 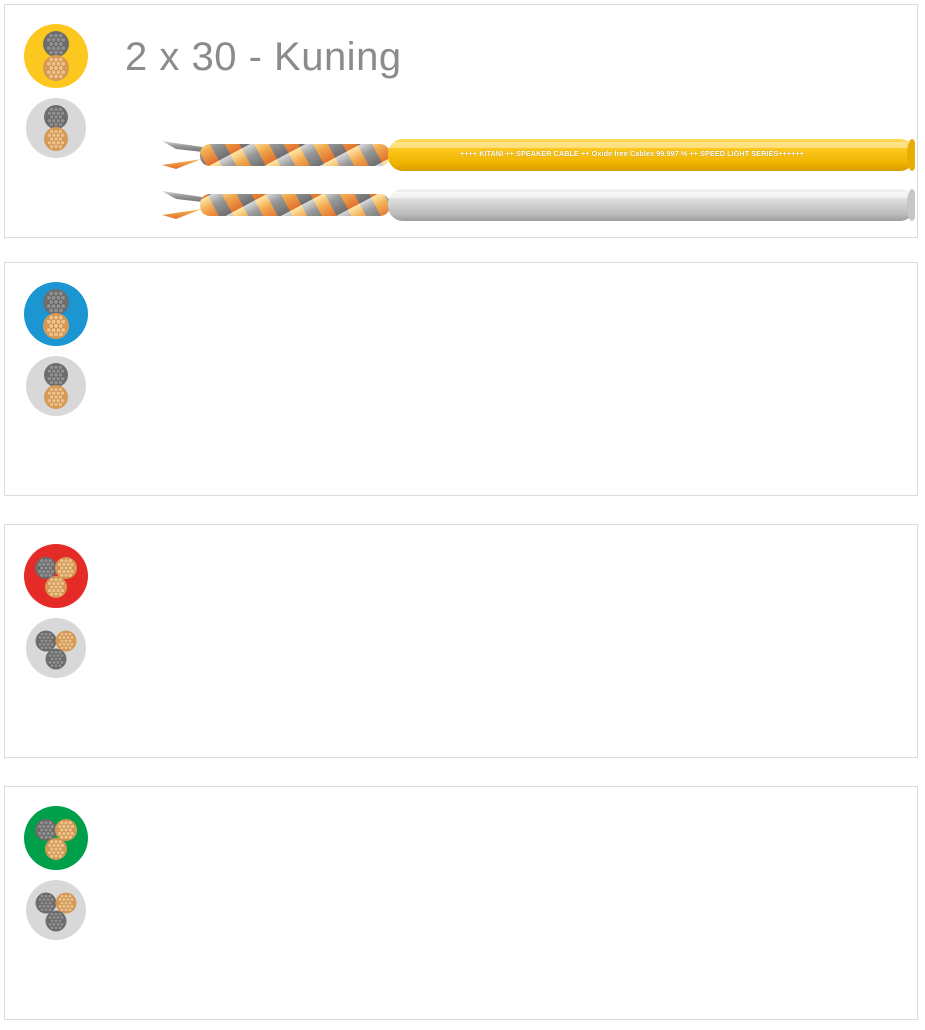 I want to click on cross-section-clear-icon-kuning, so click(x=56, y=128).